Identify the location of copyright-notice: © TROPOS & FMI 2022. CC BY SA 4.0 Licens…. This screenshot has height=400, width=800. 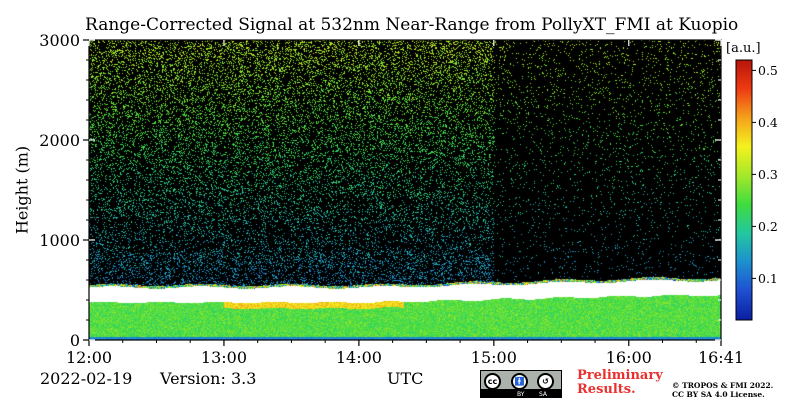
(722, 390).